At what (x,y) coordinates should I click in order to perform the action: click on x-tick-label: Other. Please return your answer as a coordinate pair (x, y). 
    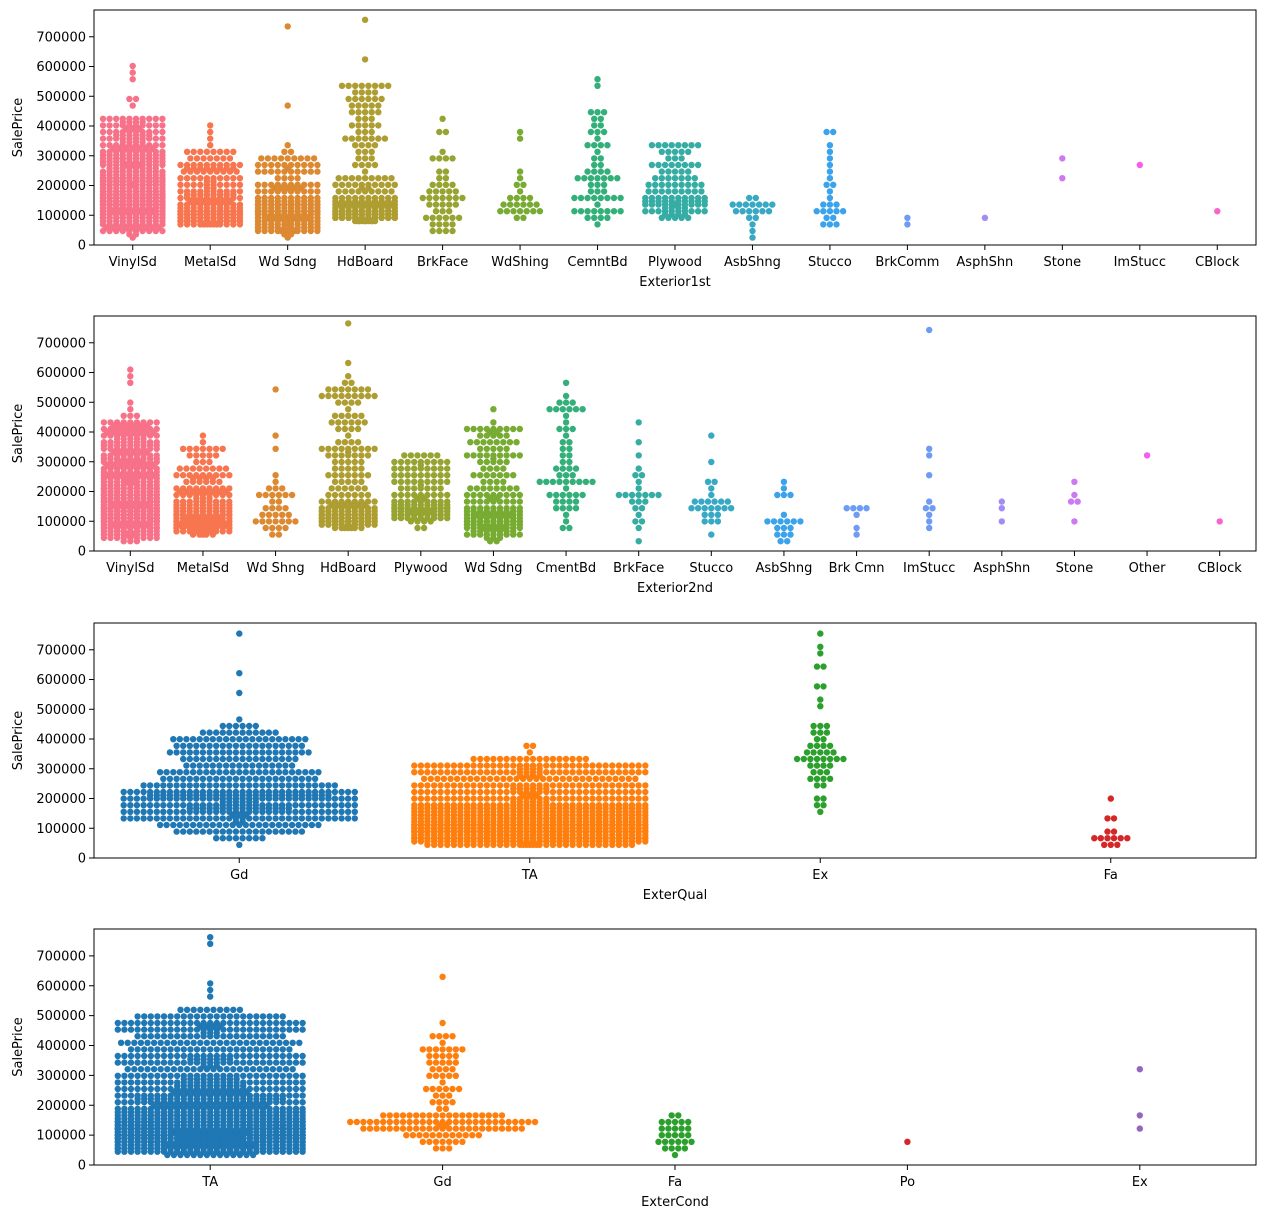
    Looking at the image, I should click on (1148, 568).